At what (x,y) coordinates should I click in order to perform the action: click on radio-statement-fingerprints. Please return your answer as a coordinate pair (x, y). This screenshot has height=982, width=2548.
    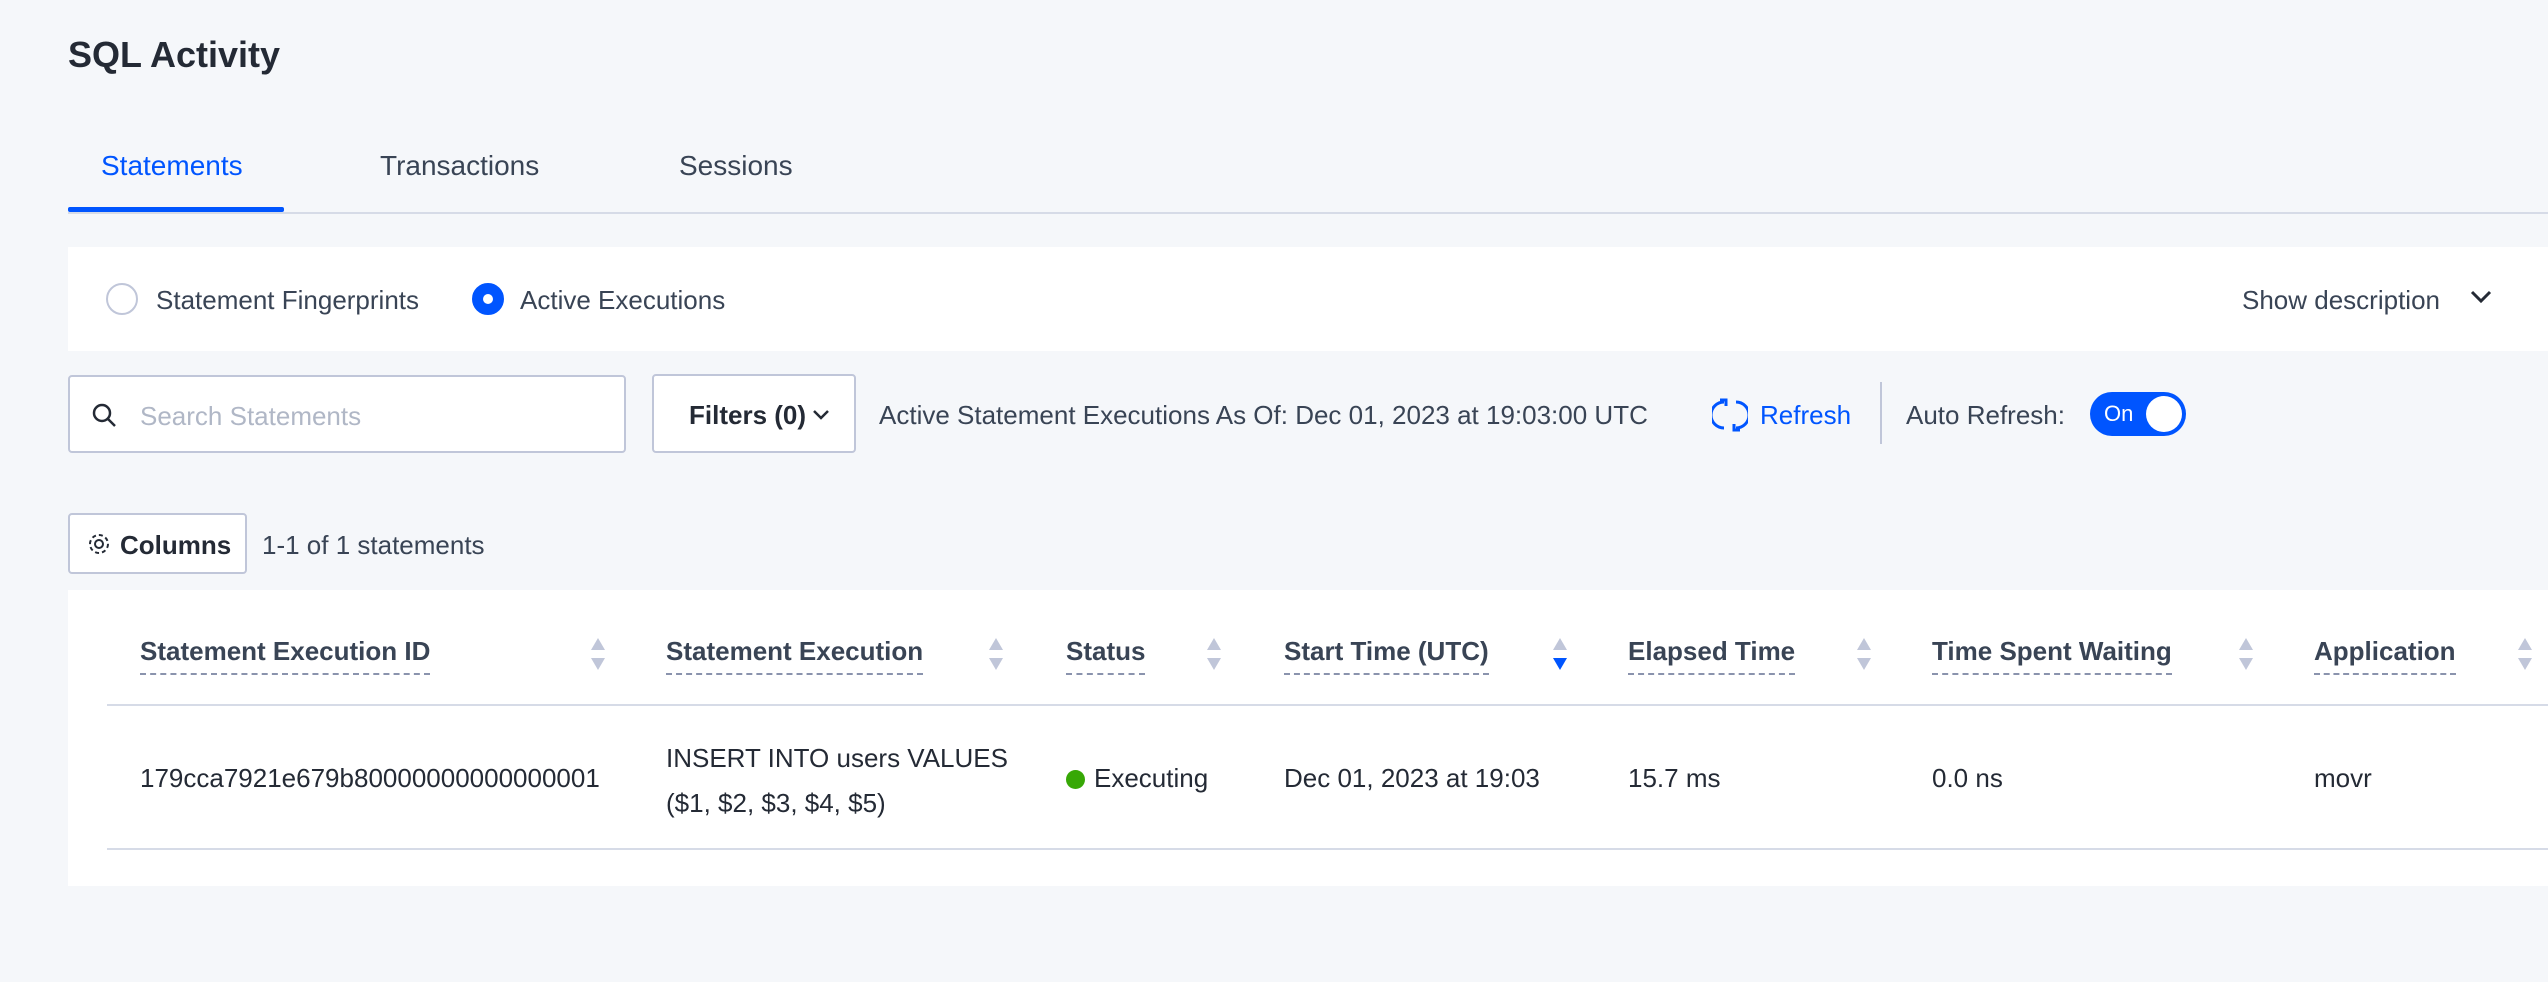
    Looking at the image, I should click on (122, 299).